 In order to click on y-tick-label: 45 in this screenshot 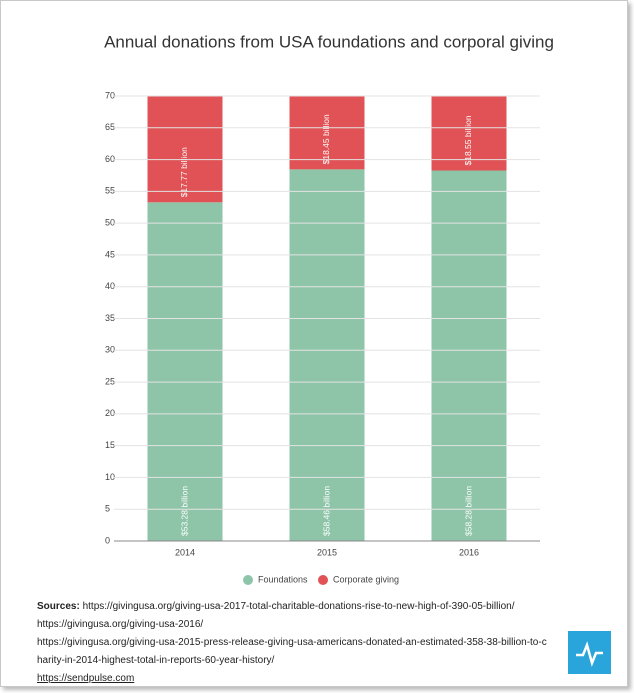, I will do `click(110, 254)`.